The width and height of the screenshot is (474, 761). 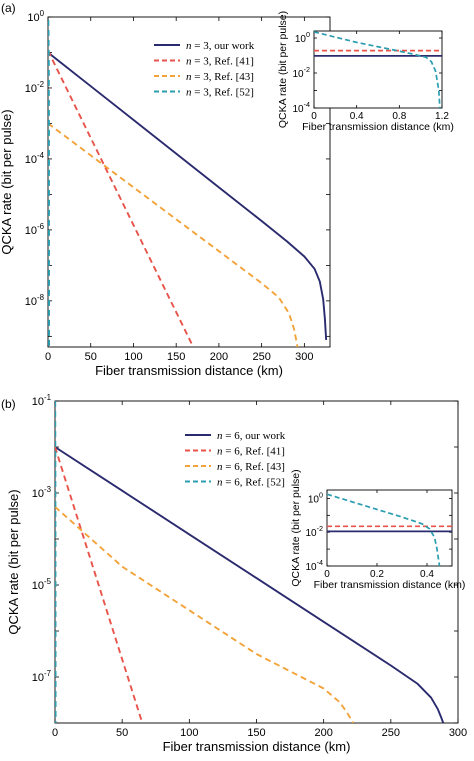 I want to click on panel-b-inset-plot-frame, so click(x=389, y=528).